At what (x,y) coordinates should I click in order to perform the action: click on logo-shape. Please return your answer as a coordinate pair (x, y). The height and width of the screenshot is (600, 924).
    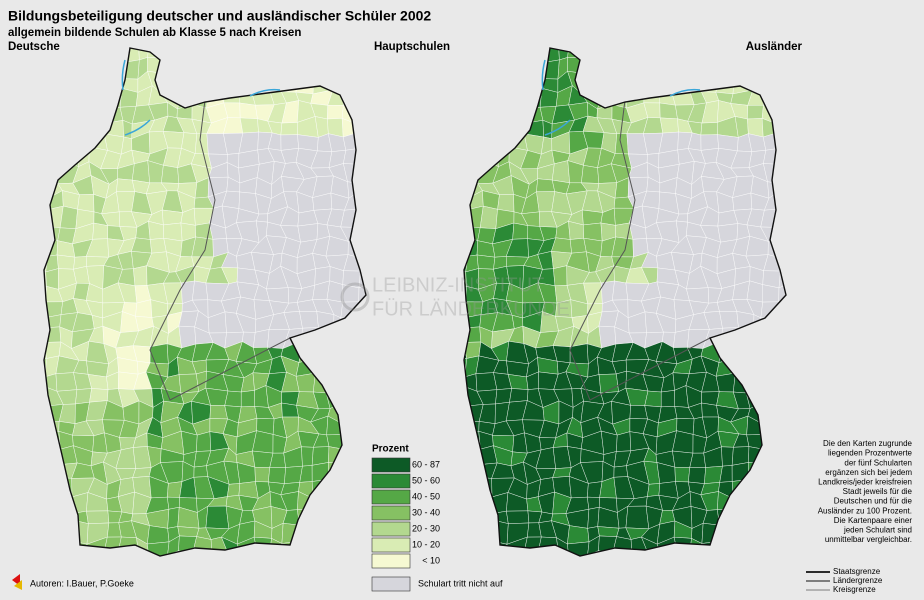
    Looking at the image, I should click on (18, 585).